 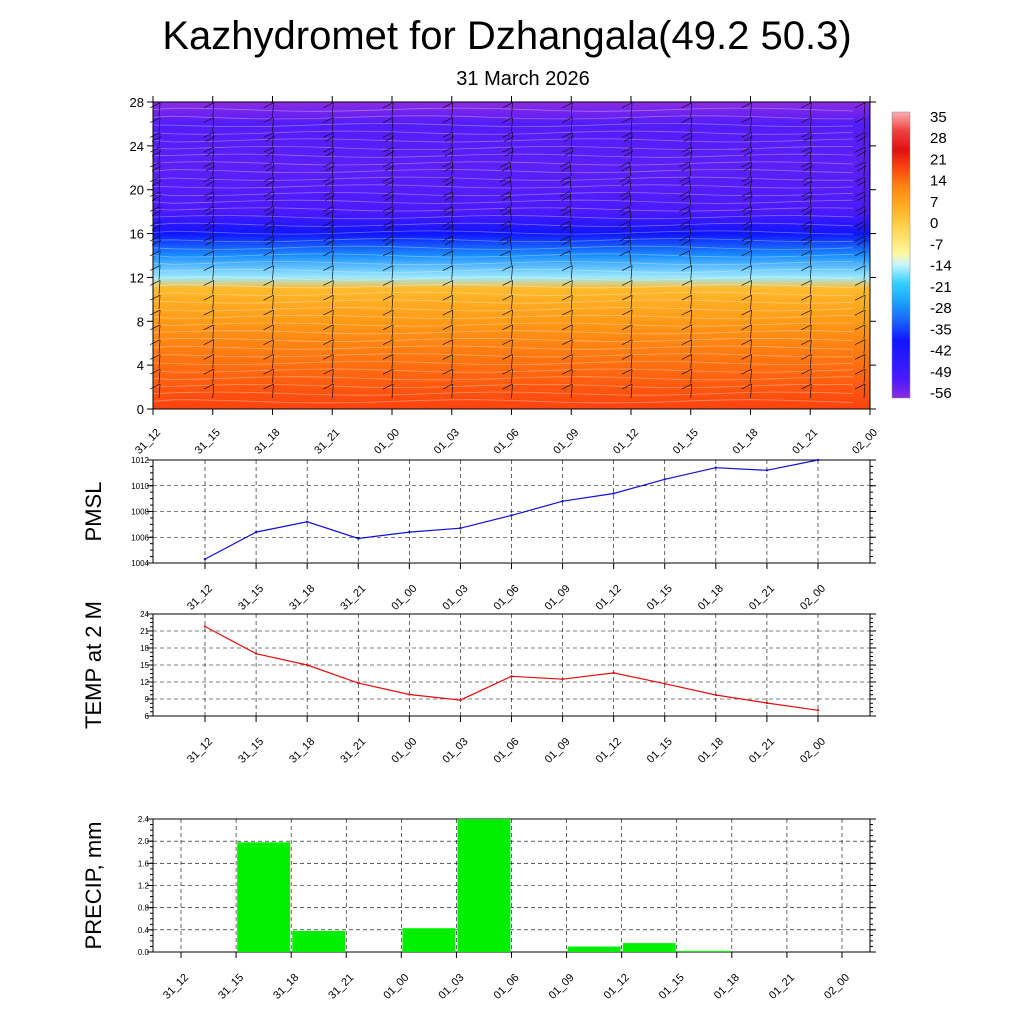 I want to click on temp2m-point, so click(x=409, y=694).